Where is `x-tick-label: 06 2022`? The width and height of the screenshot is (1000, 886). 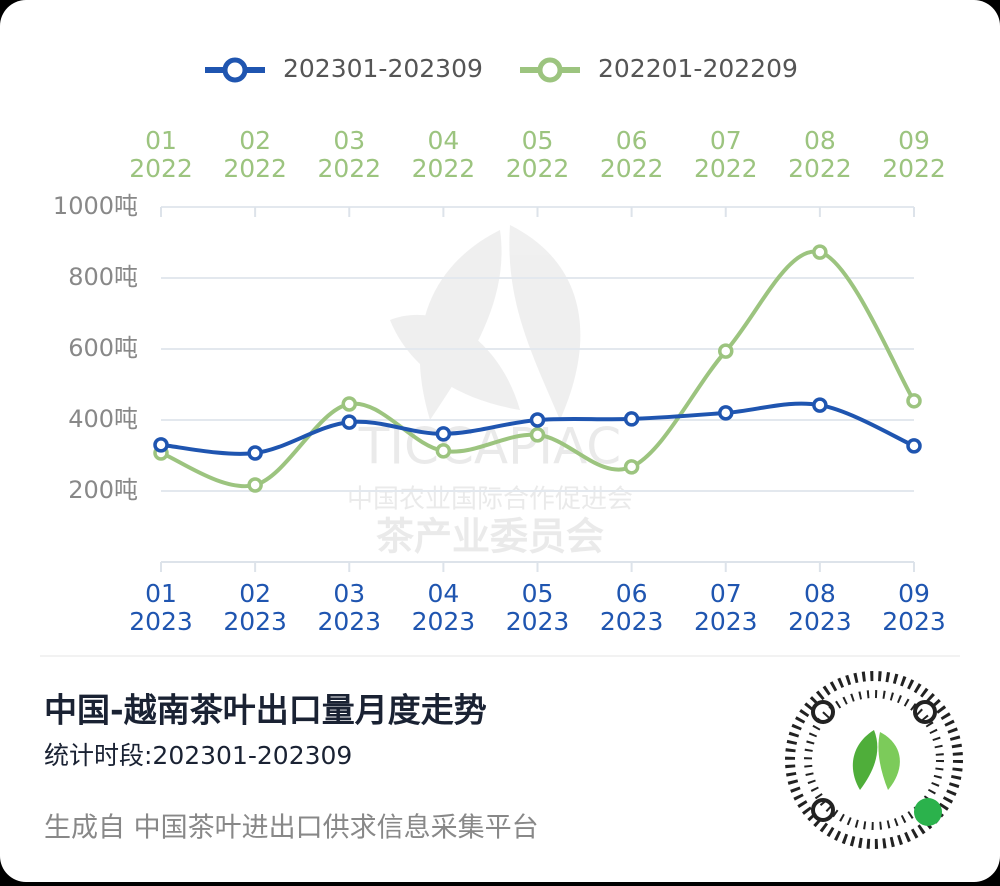 x-tick-label: 06 2022 is located at coordinates (632, 154).